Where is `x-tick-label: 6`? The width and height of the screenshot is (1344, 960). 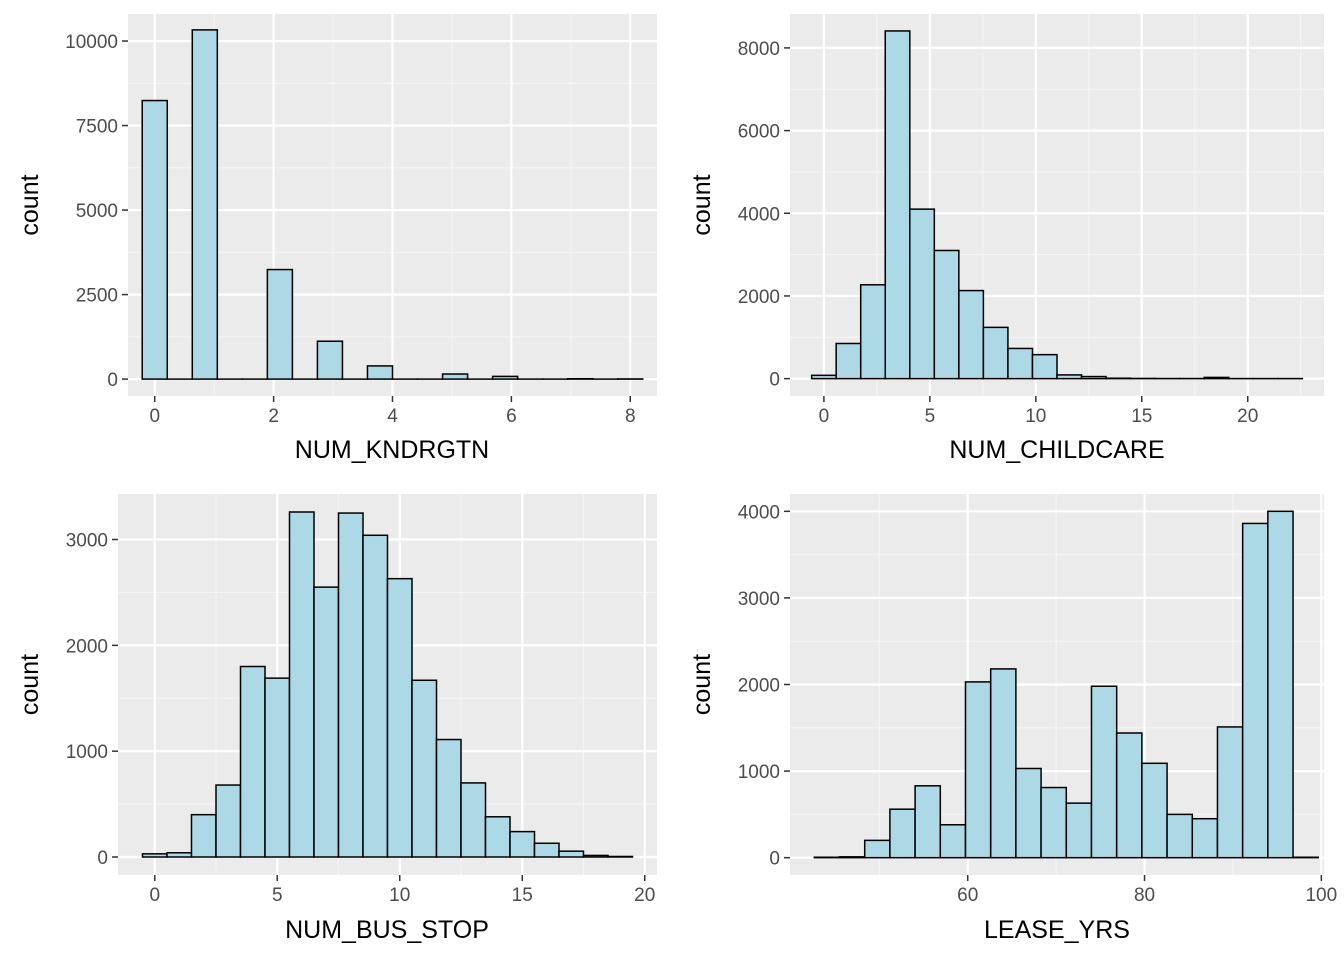 x-tick-label: 6 is located at coordinates (511, 416).